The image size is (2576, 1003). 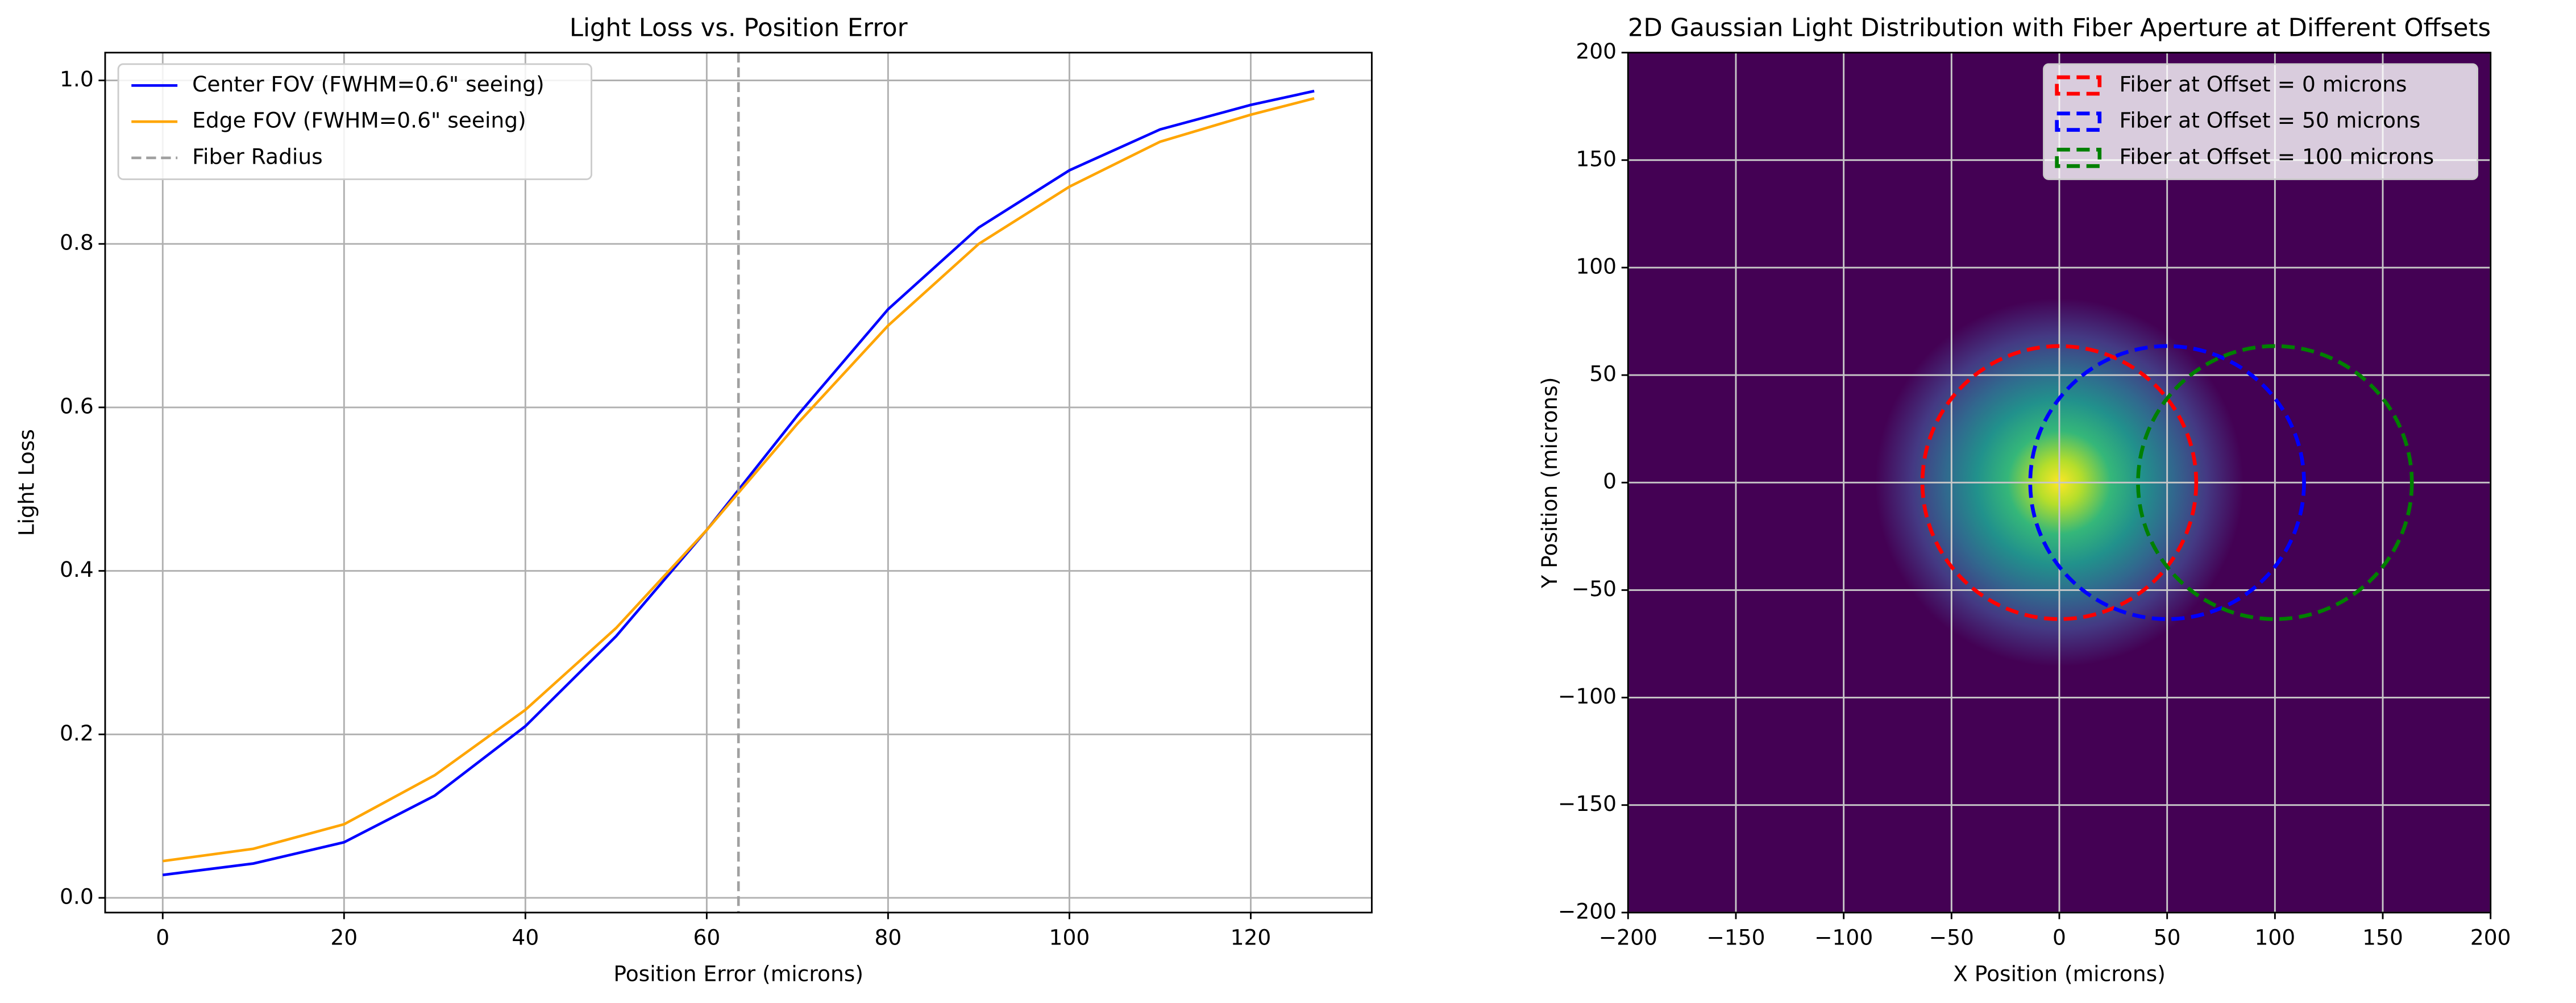 What do you see at coordinates (2269, 121) in the screenshot?
I see `legend-label: Fiber at Offset = 50 microns` at bounding box center [2269, 121].